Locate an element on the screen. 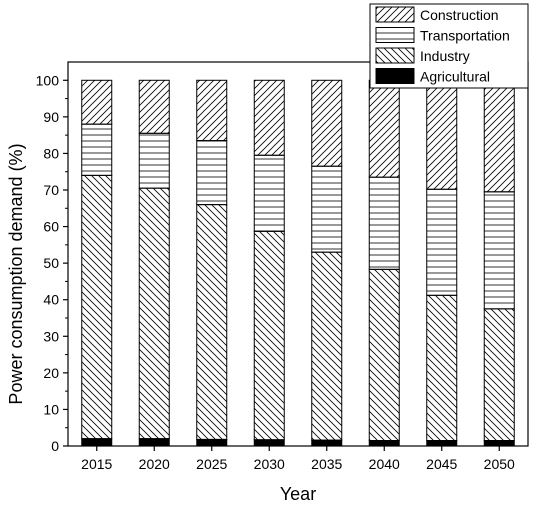 This screenshot has height=507, width=550. legend-label-industry: Industry is located at coordinates (445, 56).